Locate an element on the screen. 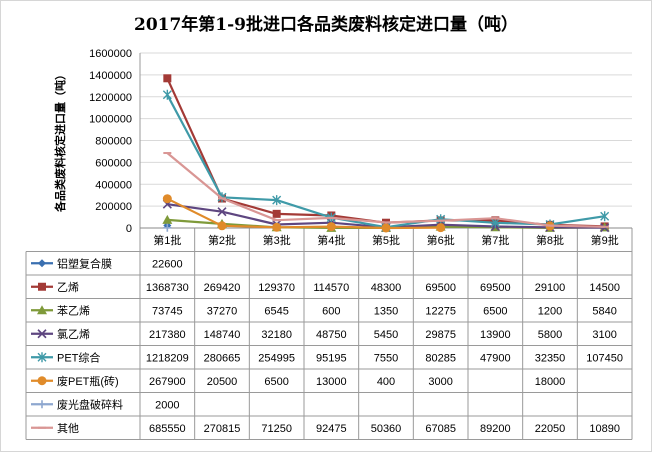 The width and height of the screenshot is (652, 452). data-label: 29875 is located at coordinates (440, 335).